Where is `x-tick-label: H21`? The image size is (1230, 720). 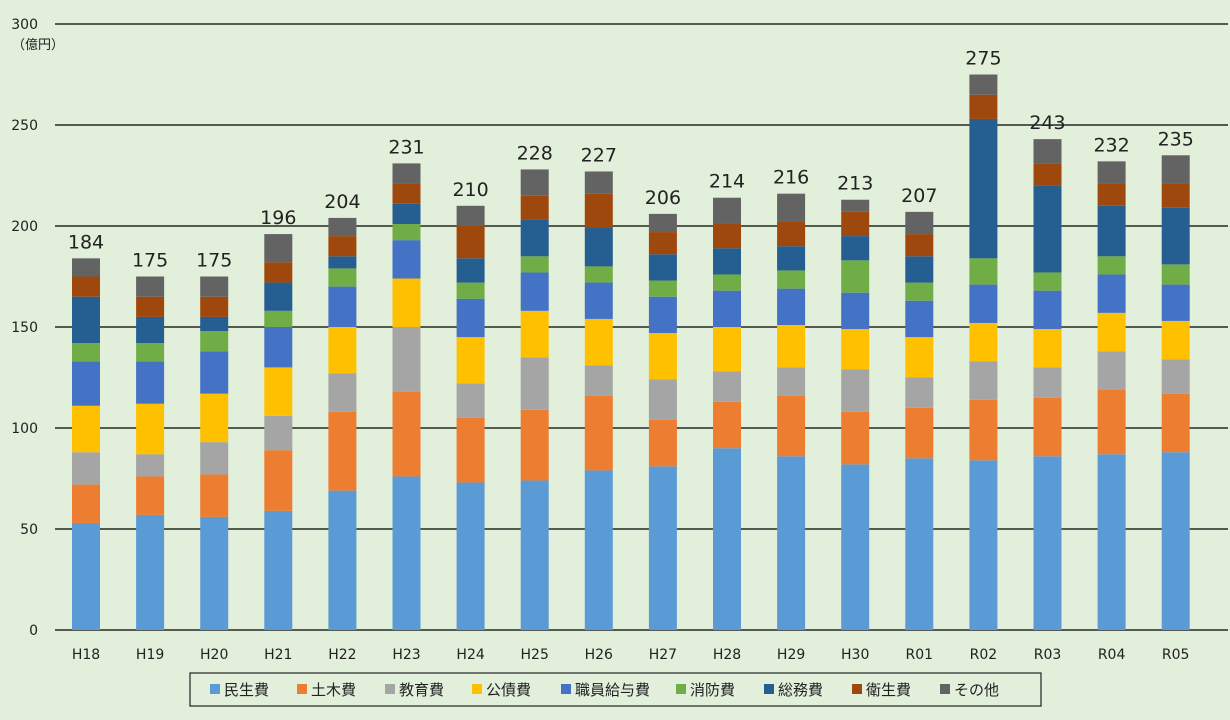
x-tick-label: H21 is located at coordinates (278, 655).